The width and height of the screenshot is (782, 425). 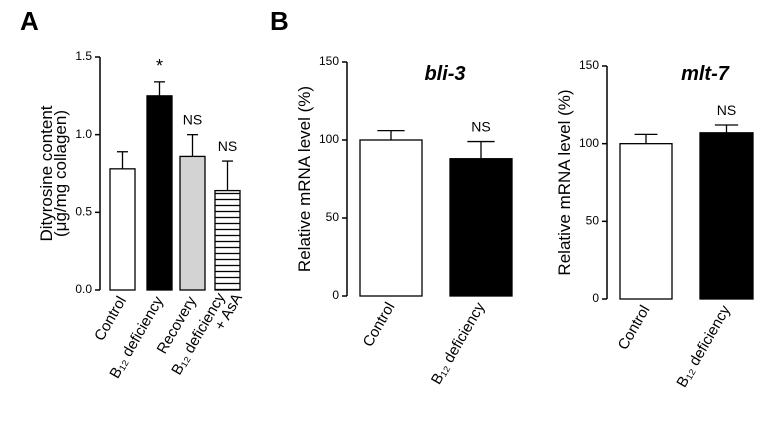 I want to click on chart-title: bli-3, so click(x=444, y=74).